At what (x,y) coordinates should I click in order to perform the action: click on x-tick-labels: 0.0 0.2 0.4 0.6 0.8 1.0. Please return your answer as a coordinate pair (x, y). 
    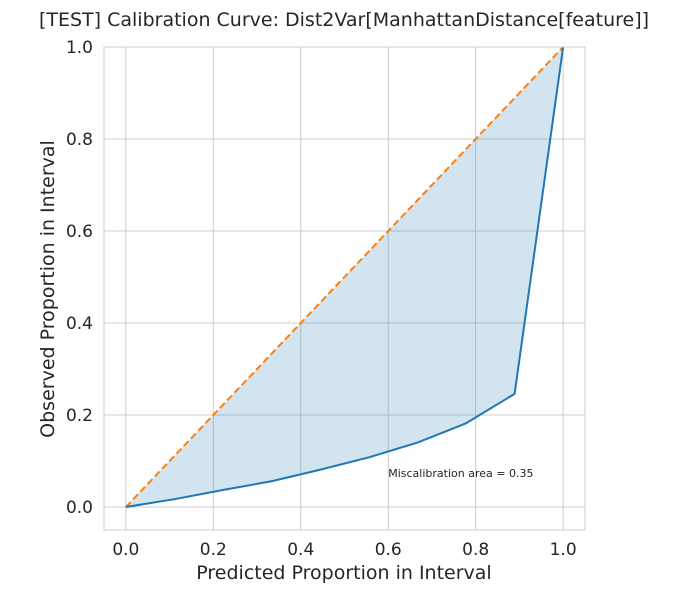
    Looking at the image, I should click on (344, 550).